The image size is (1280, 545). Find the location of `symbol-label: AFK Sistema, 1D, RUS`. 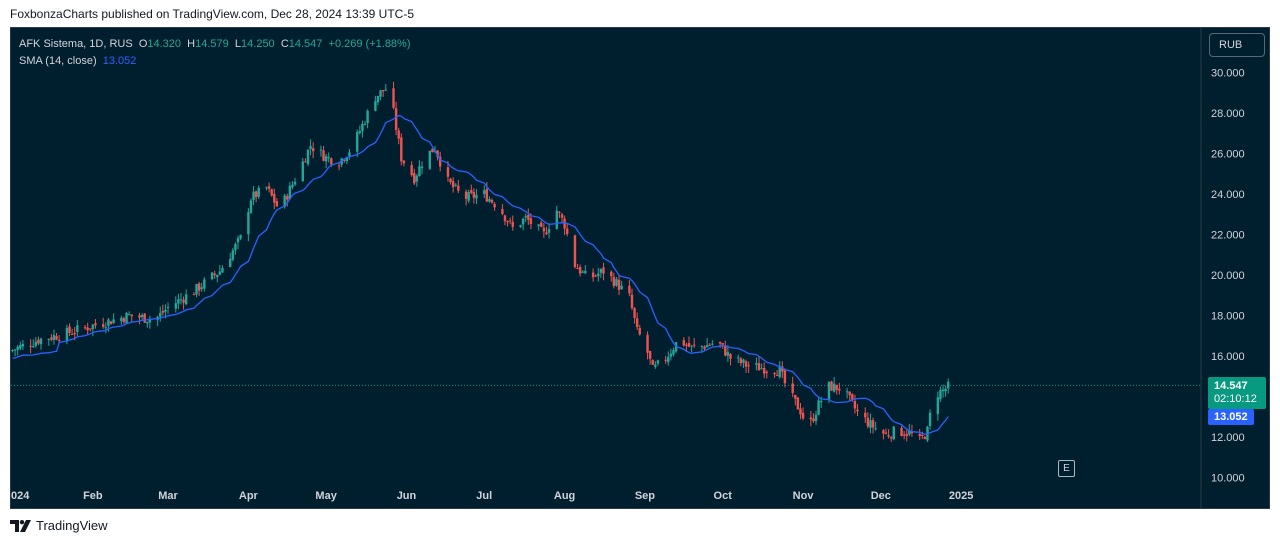

symbol-label: AFK Sistema, 1D, RUS is located at coordinates (76, 44).